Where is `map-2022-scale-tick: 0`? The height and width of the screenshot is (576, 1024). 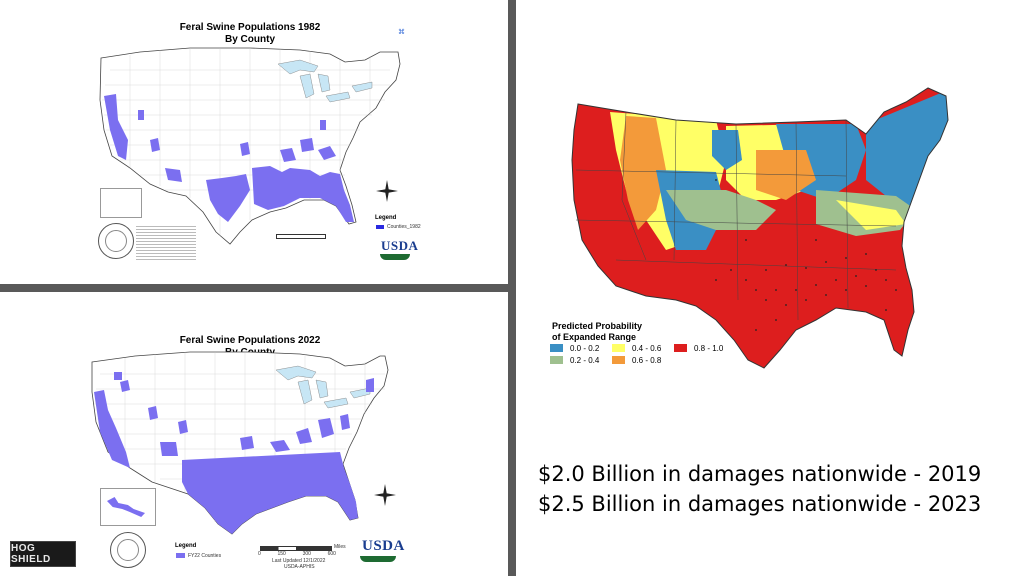
map-2022-scale-tick: 0 is located at coordinates (259, 554).